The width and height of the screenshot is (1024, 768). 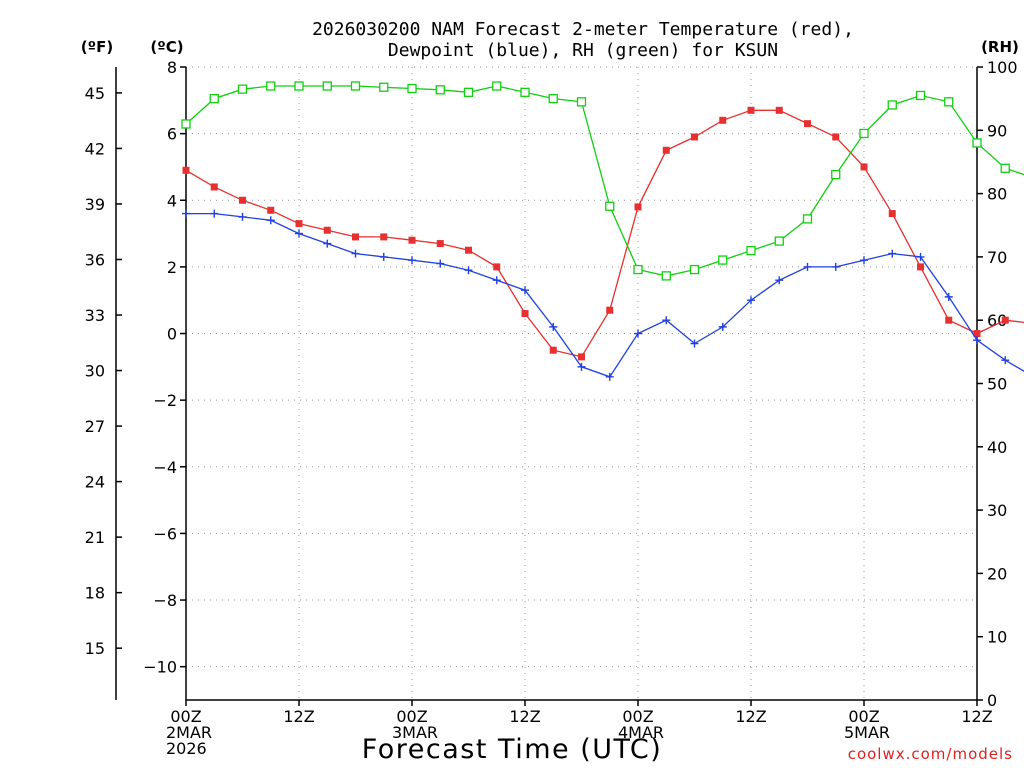 I want to click on rh-tick-label: 80, so click(x=997, y=194).